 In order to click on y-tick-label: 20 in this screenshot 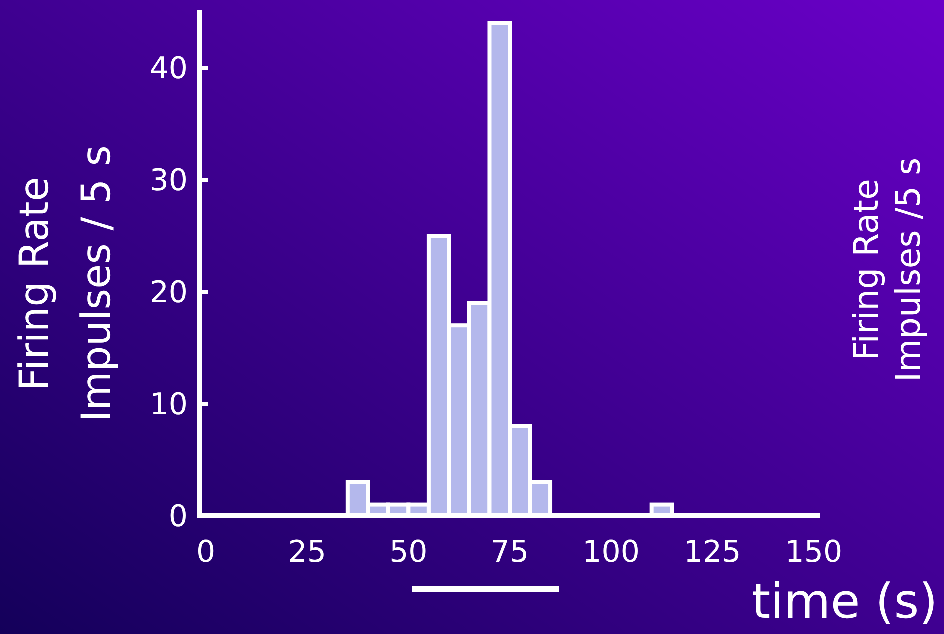, I will do `click(169, 293)`.